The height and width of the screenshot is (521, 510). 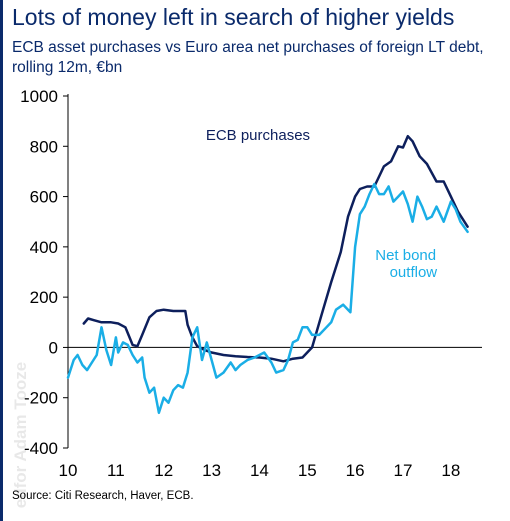 I want to click on x-tick-label: 14, so click(x=259, y=470).